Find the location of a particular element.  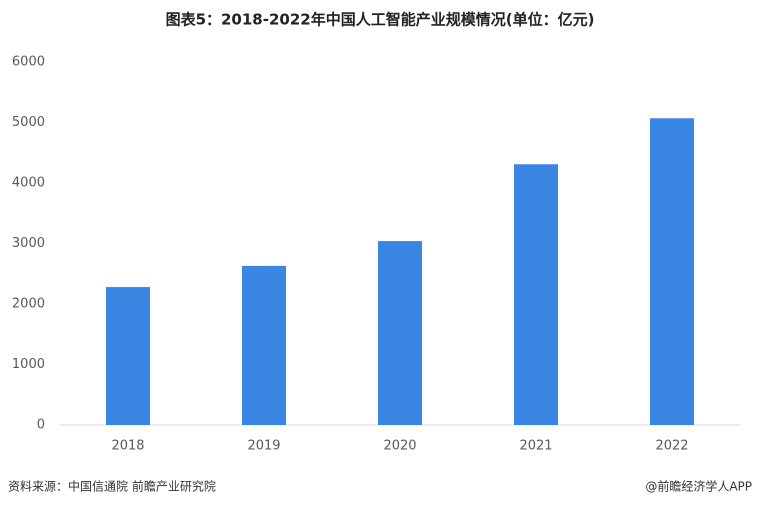

x-tick-label: 2020 is located at coordinates (399, 446).